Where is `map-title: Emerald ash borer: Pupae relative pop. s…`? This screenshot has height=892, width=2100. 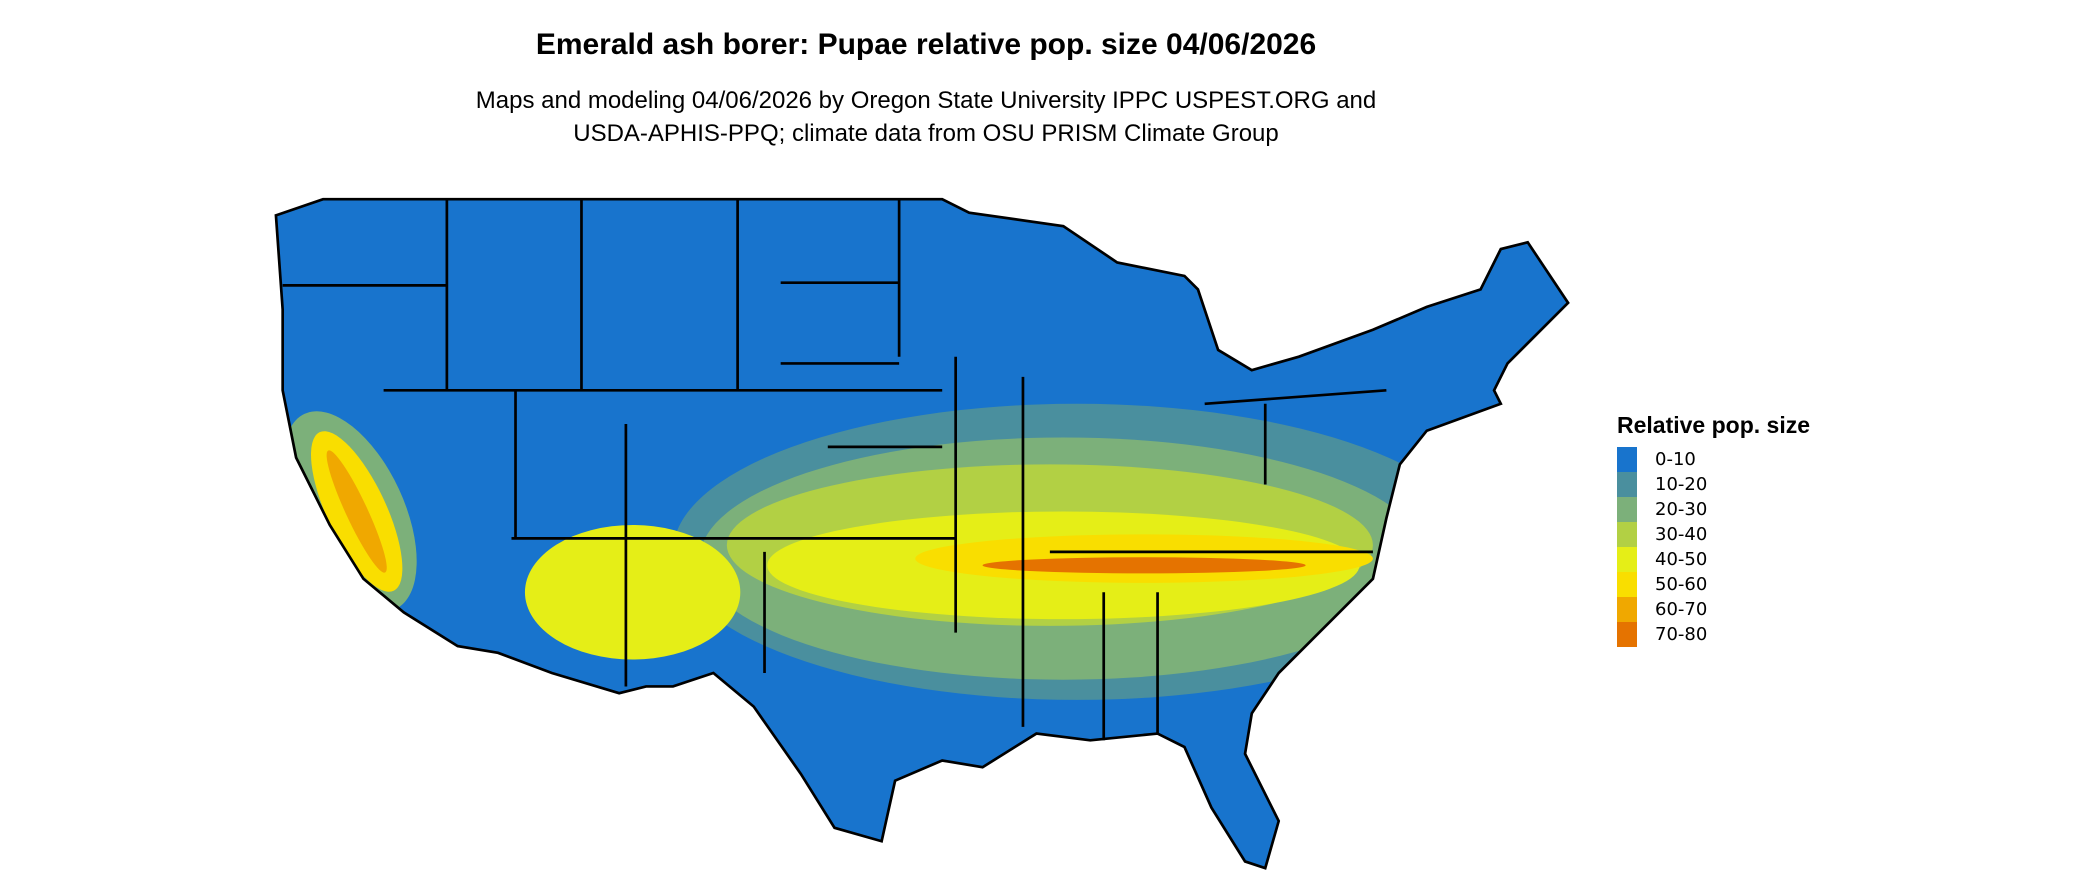 map-title: Emerald ash borer: Pupae relative pop. s… is located at coordinates (926, 44).